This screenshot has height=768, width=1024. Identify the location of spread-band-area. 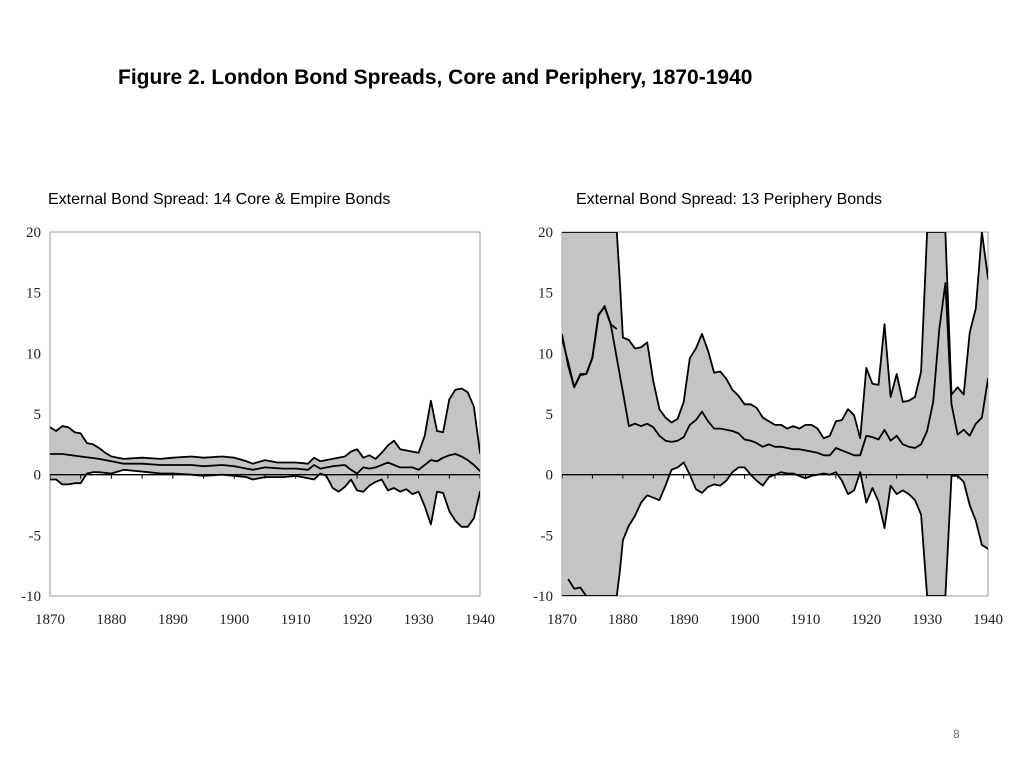
(265, 457).